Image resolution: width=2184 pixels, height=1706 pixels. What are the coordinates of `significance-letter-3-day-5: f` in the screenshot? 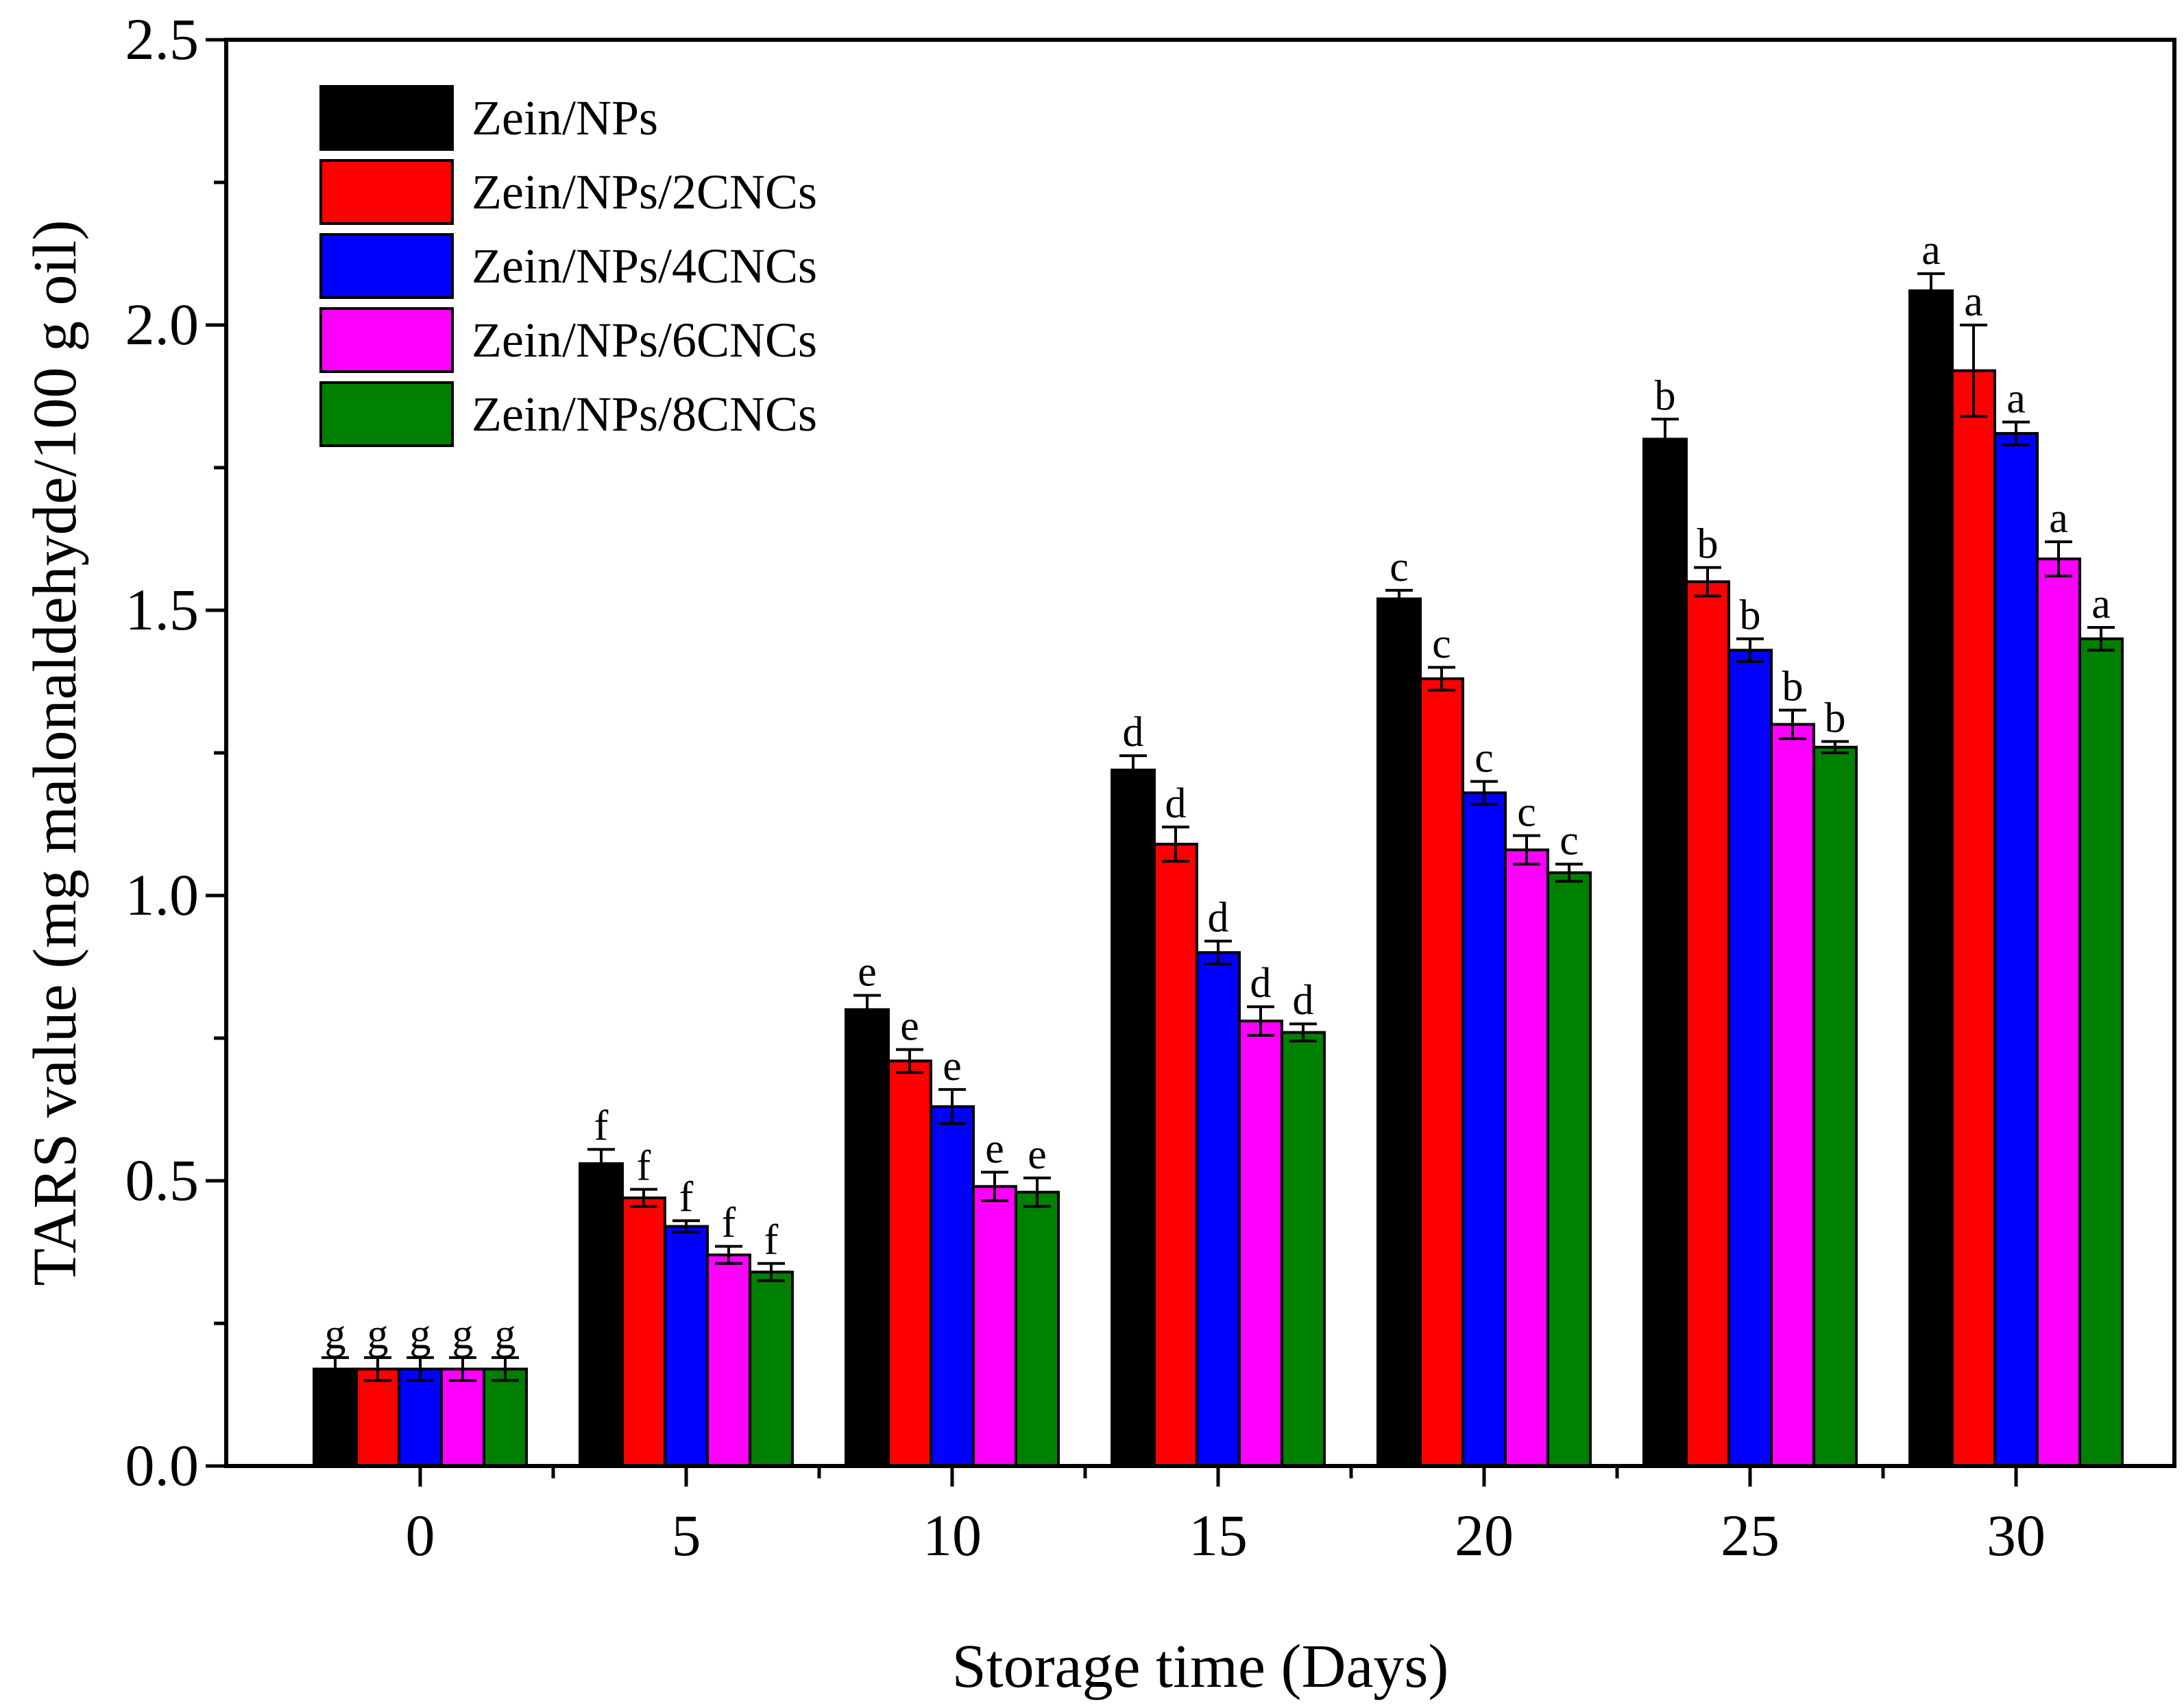 It's located at (686, 1197).